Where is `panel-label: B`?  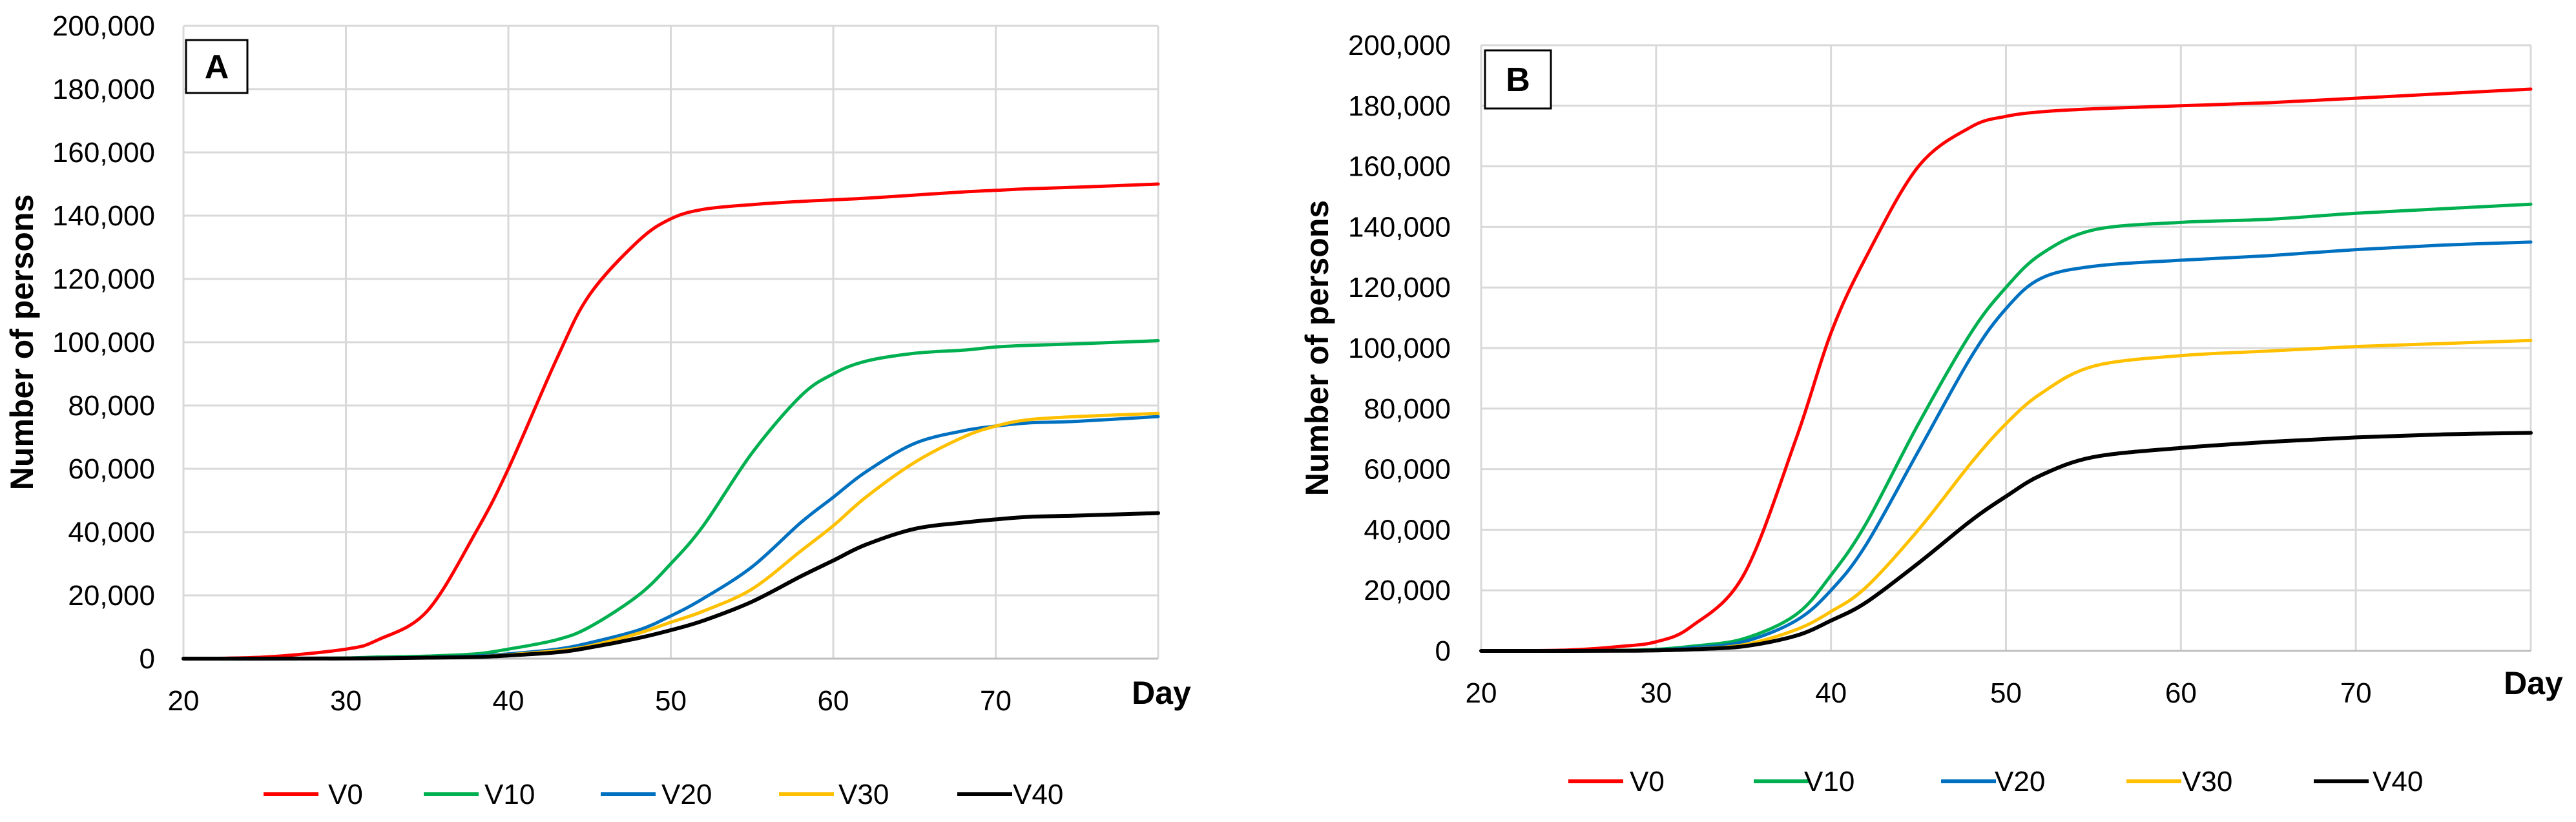
panel-label: B is located at coordinates (1518, 80).